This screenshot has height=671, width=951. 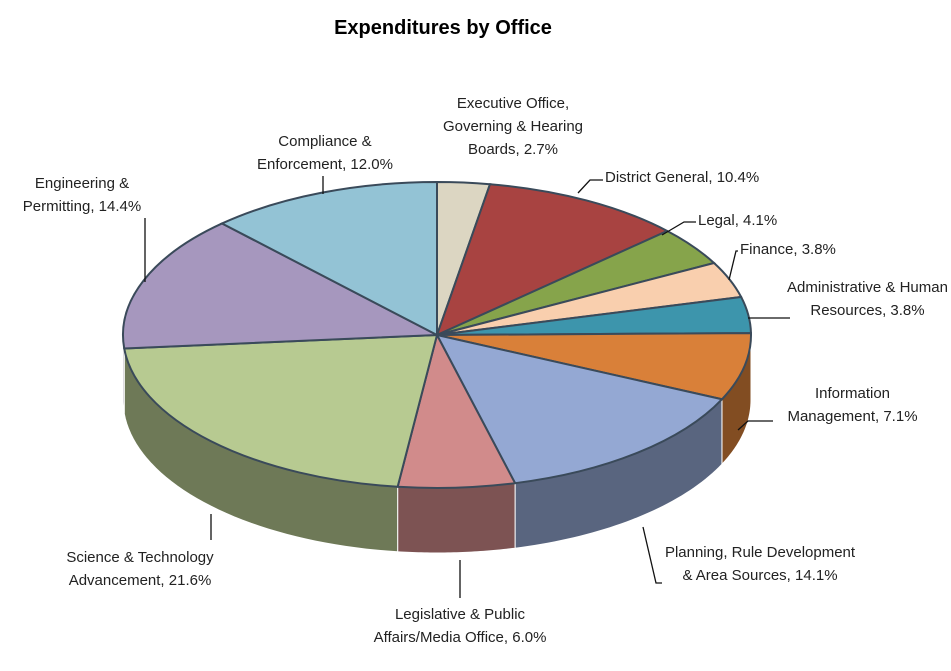 What do you see at coordinates (682, 177) in the screenshot?
I see `data-label: District General, 10.4%` at bounding box center [682, 177].